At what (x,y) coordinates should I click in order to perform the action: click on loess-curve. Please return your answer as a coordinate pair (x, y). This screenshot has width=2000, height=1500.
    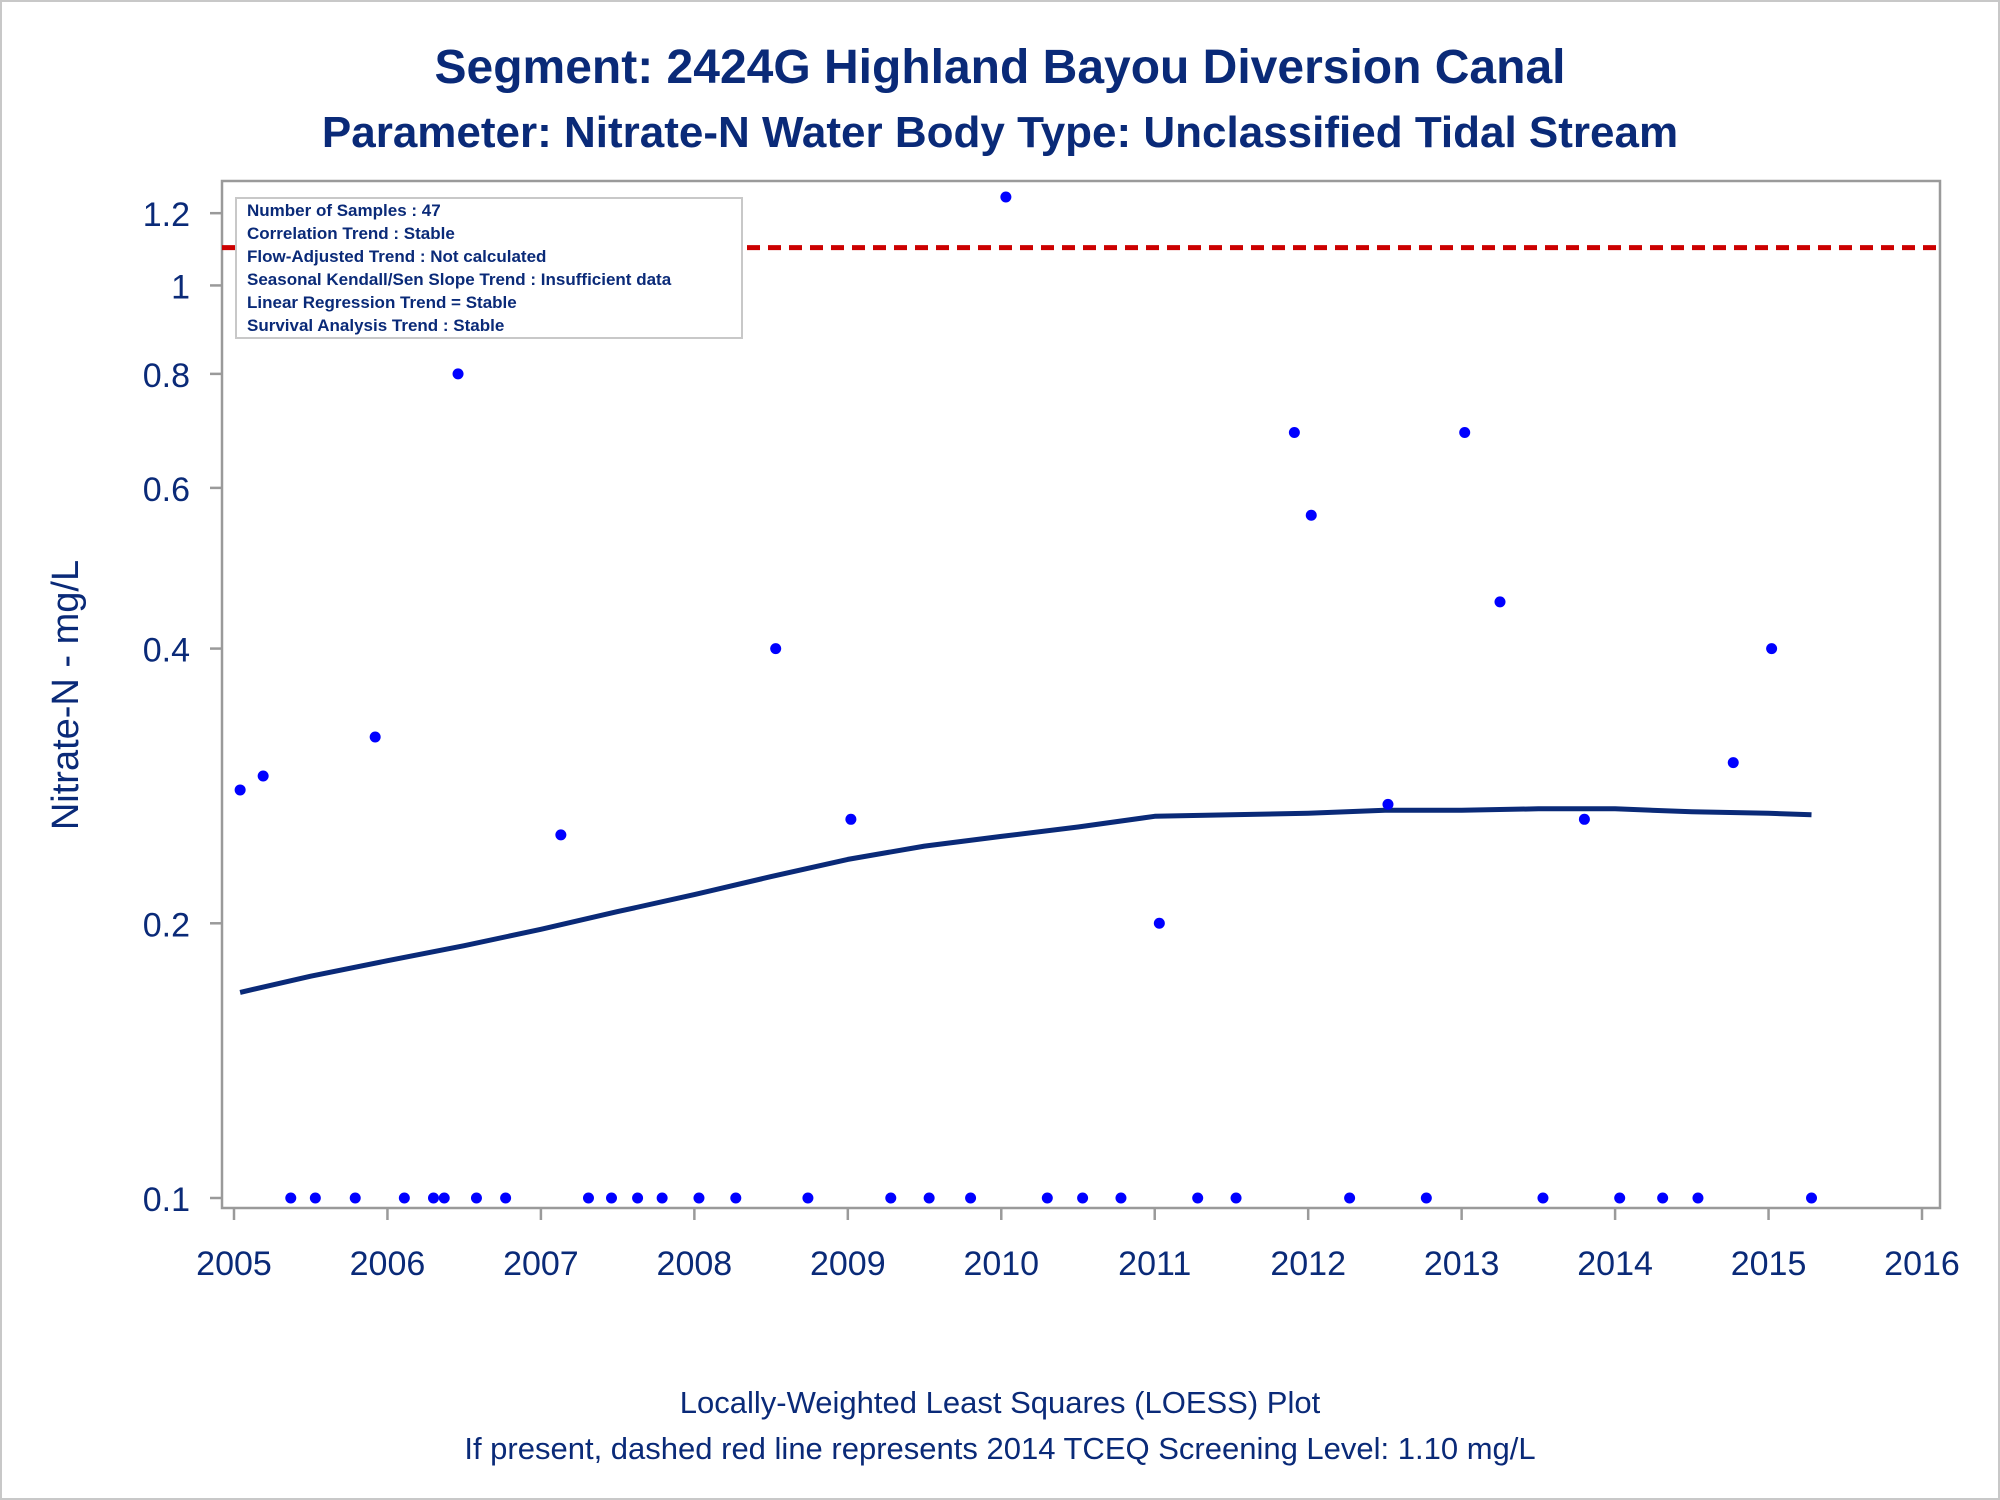
    Looking at the image, I should click on (1025, 900).